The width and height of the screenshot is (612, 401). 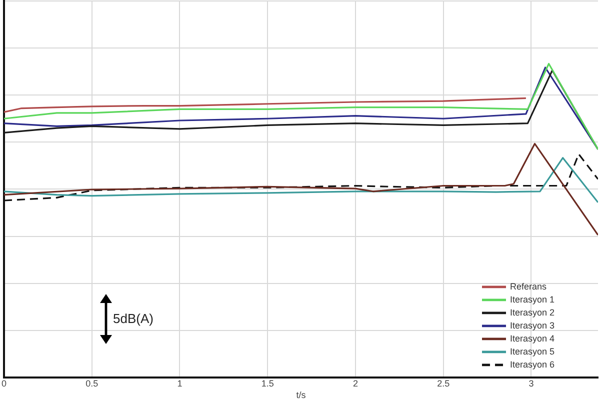 I want to click on x-tick-label: 0, so click(x=4, y=383).